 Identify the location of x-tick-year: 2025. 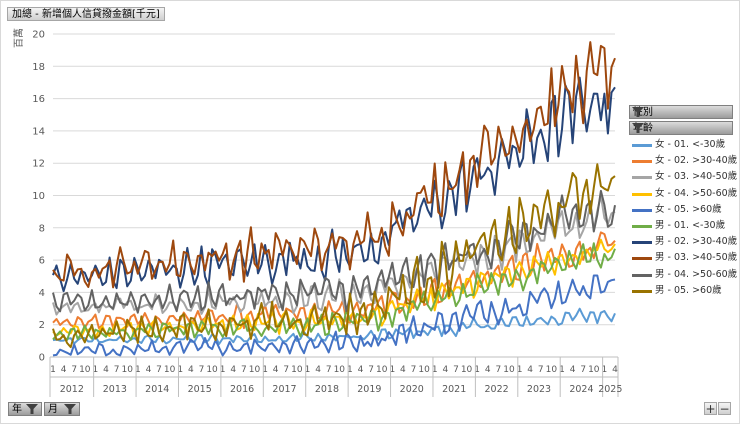
(610, 389).